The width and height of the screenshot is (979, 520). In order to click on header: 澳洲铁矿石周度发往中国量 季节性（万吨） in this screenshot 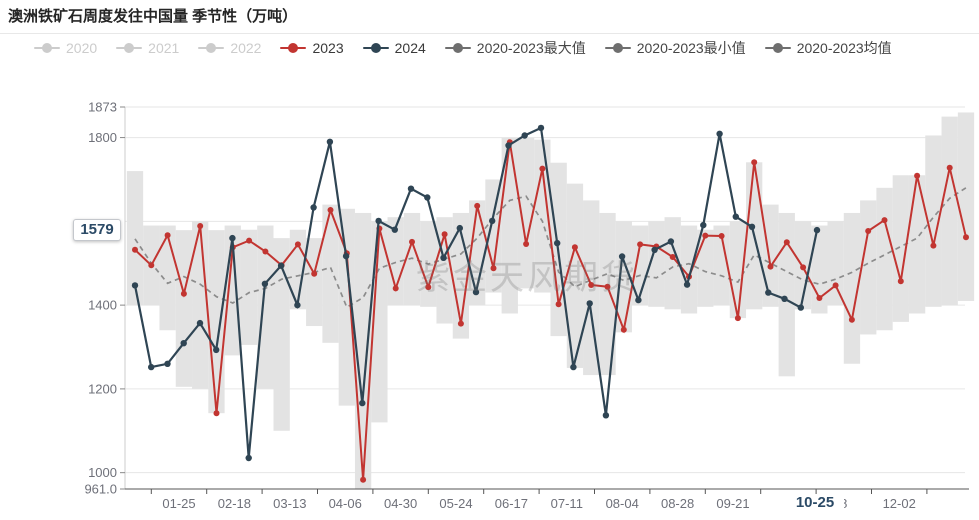, I will do `click(489, 17)`.